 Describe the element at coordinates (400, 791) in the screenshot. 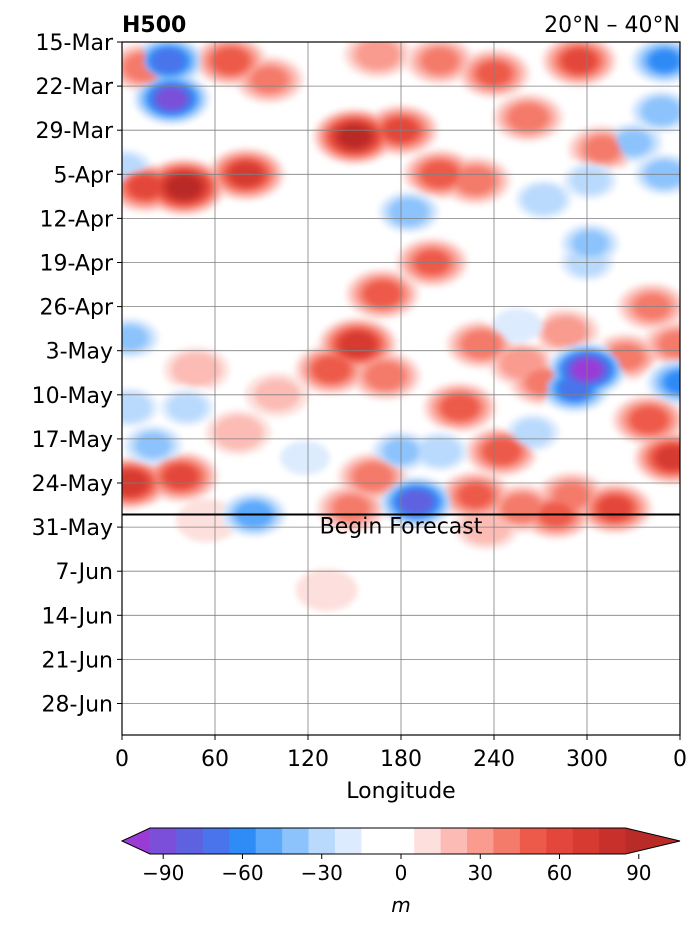

I see `x-axis-label: Longitude` at that location.